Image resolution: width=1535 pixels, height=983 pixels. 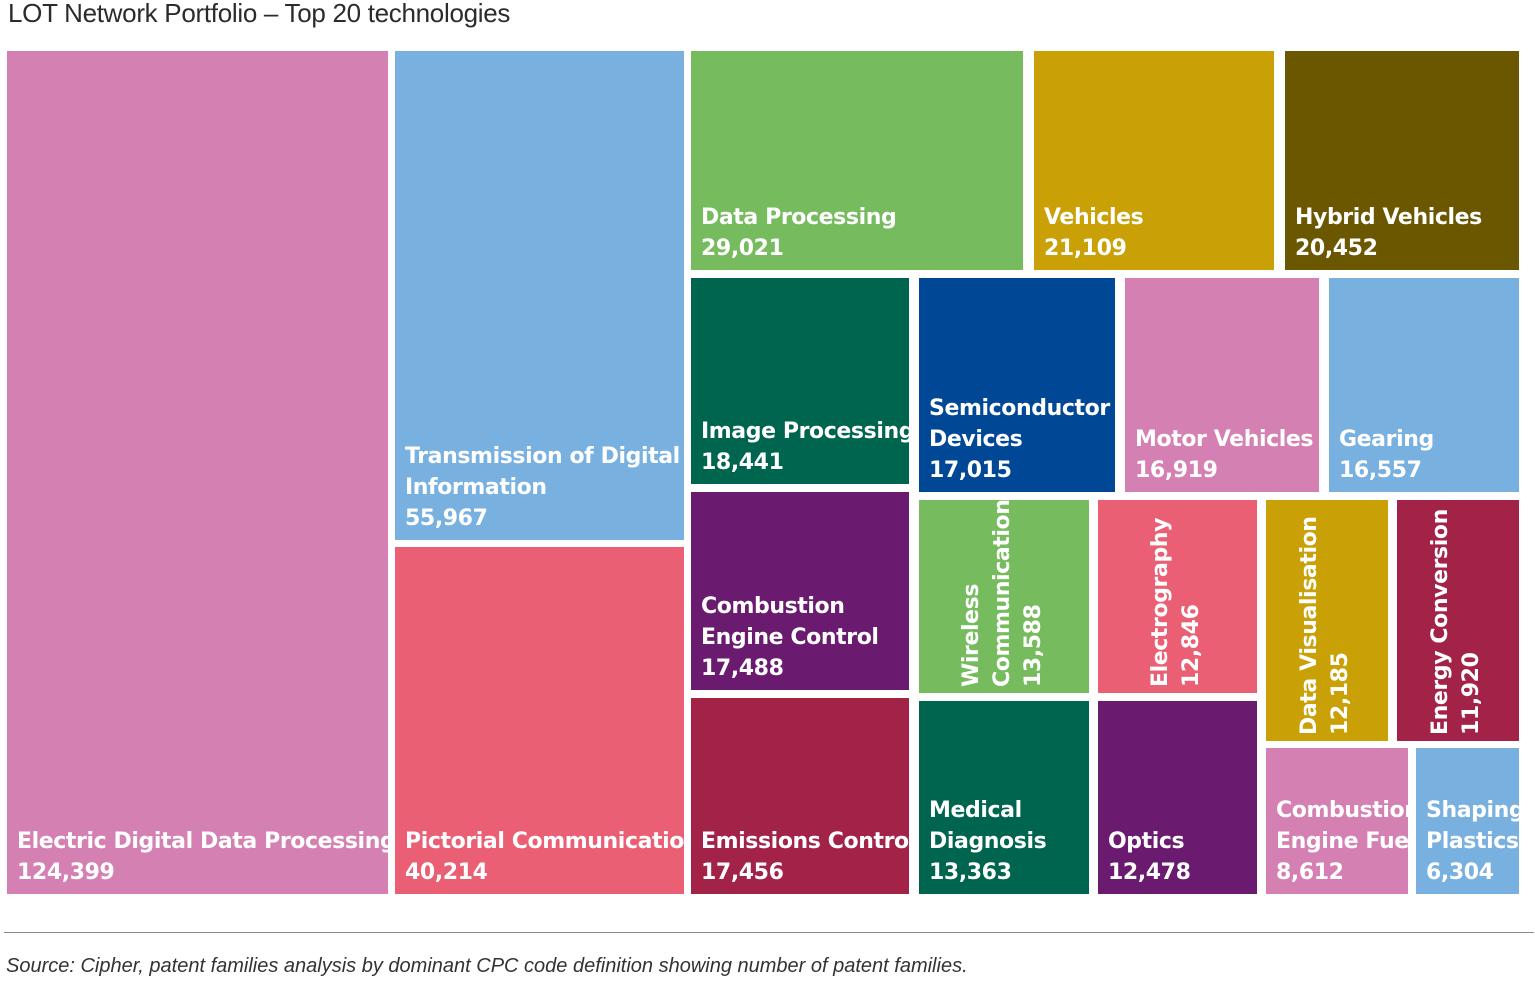 I want to click on tile-value: 124,399, so click(x=66, y=872).